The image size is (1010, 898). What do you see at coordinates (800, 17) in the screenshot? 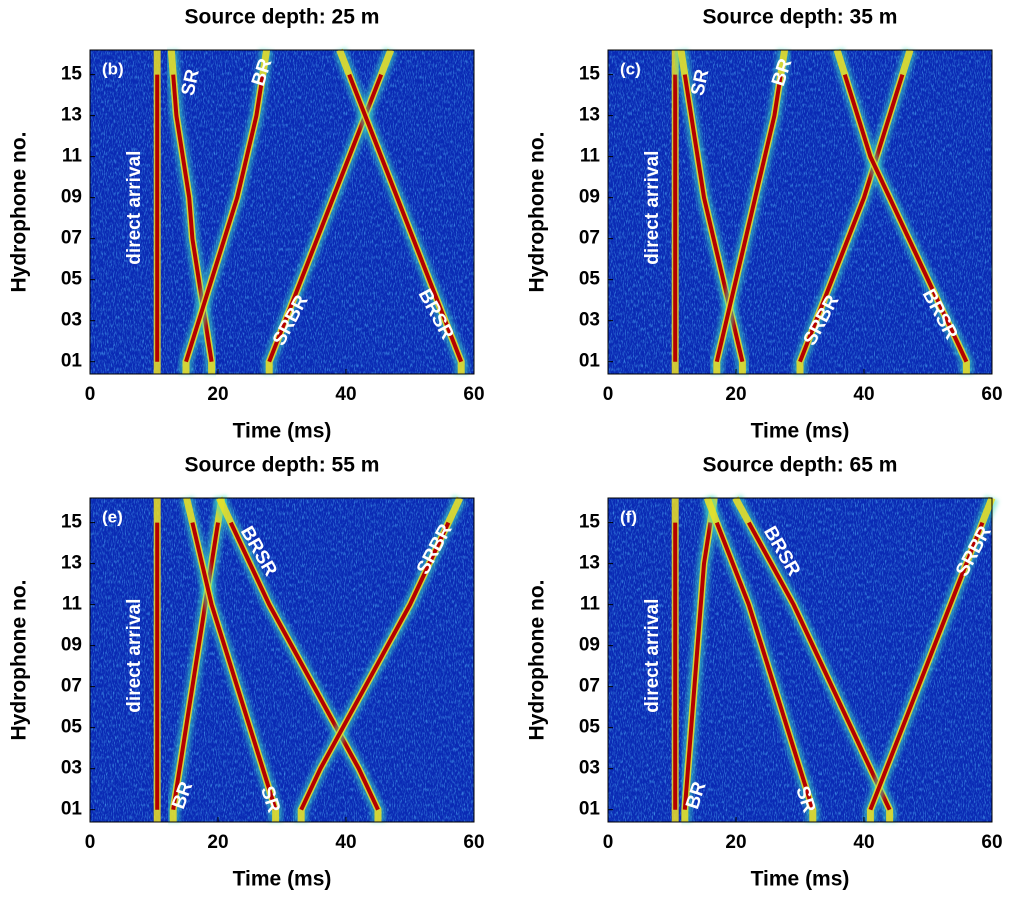
I see `chart-title: Source depth: 35 m` at bounding box center [800, 17].